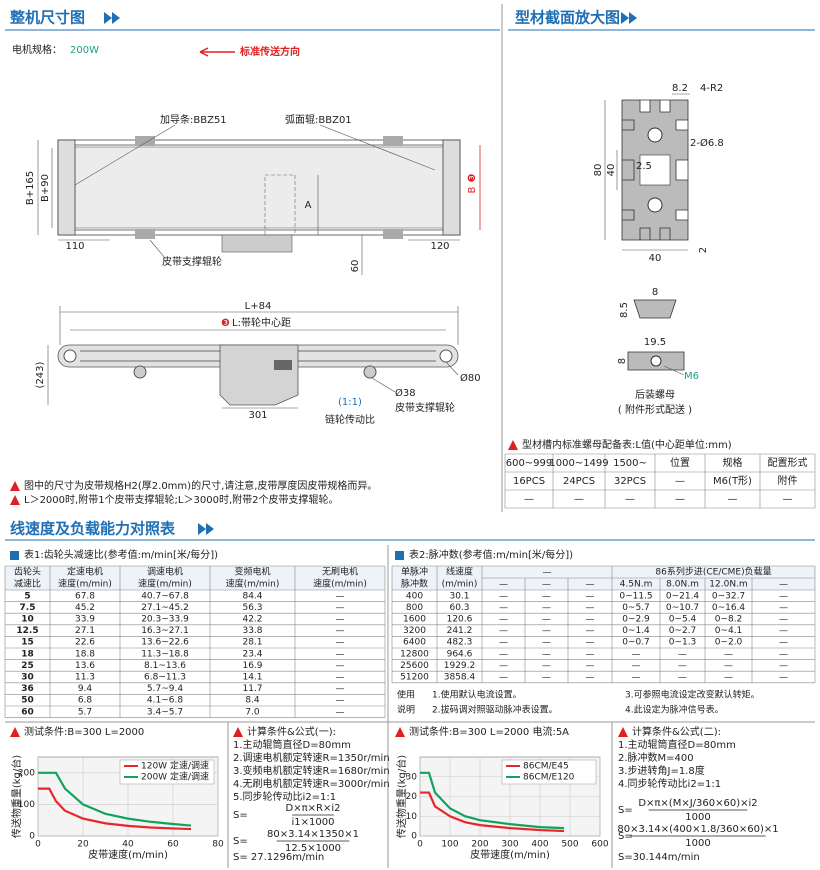 This screenshot has width=820, height=870. Describe the element at coordinates (173, 845) in the screenshot. I see `x-tick-label: 60` at that location.